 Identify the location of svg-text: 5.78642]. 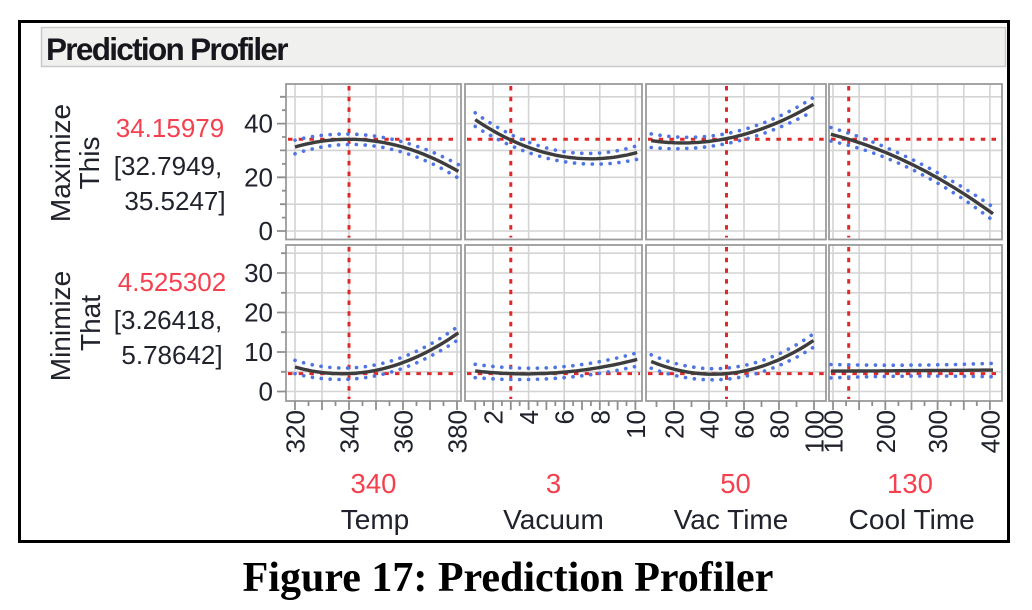
(171, 355).